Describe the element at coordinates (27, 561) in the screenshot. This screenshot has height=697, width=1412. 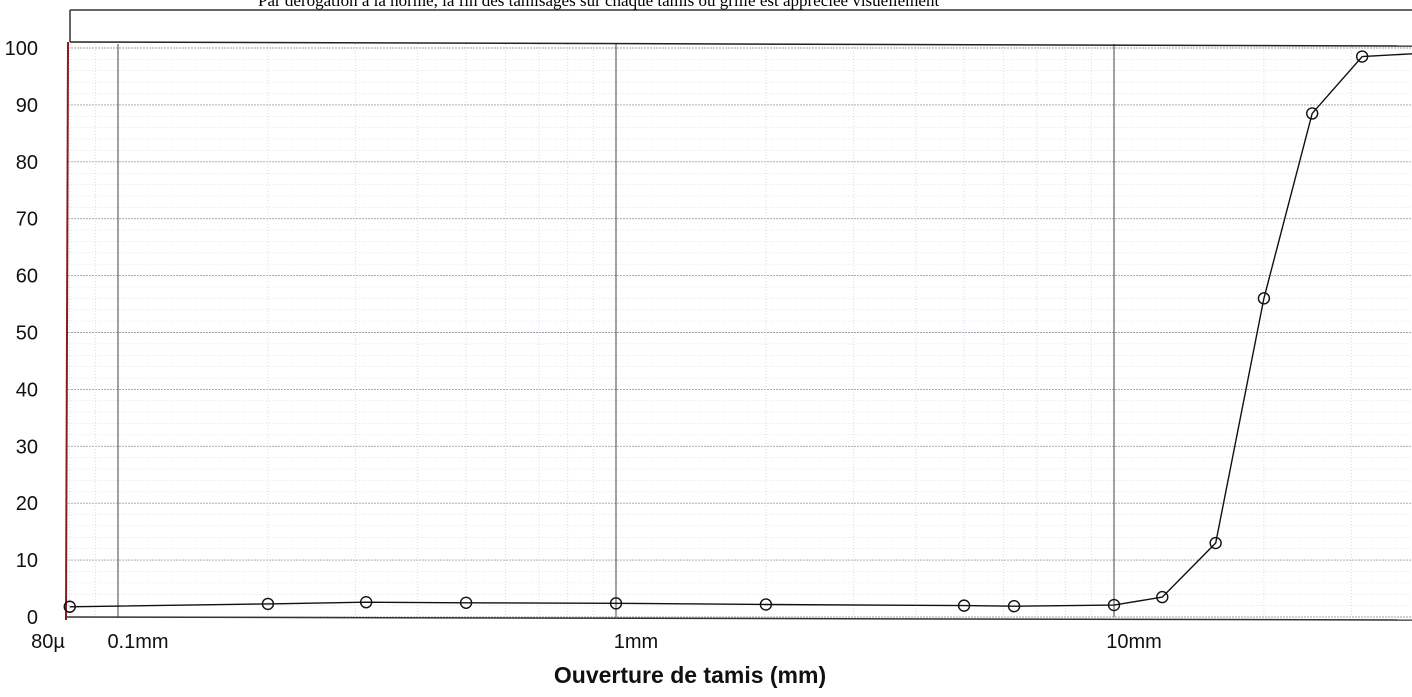
I see `y-tick-label: 10` at that location.